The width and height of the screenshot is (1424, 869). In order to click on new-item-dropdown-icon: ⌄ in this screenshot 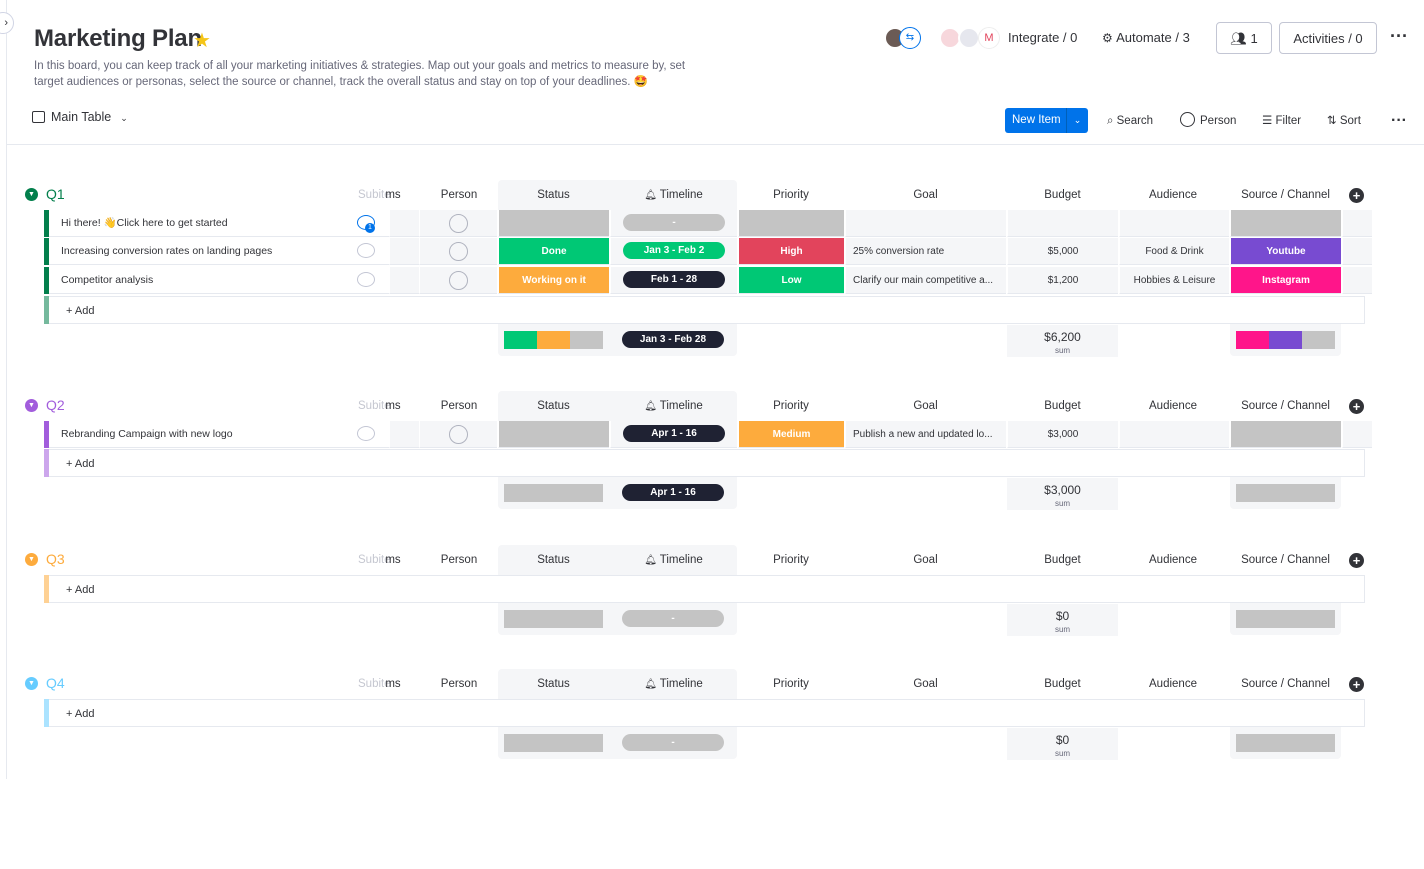, I will do `click(1077, 120)`.